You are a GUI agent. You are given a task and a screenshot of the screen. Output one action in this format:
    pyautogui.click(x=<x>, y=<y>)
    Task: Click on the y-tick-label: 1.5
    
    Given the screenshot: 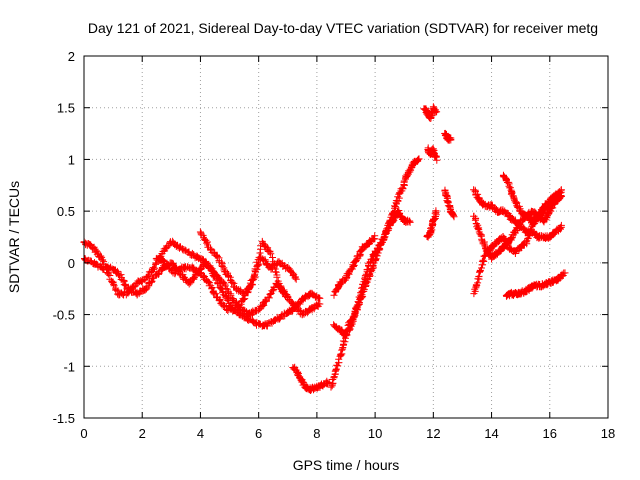 What is the action you would take?
    pyautogui.click(x=66, y=108)
    